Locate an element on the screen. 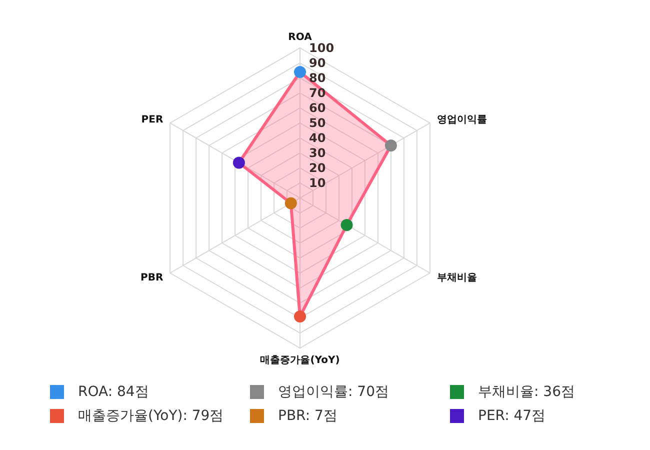 The height and width of the screenshot is (450, 650). spoke-label: PBR is located at coordinates (152, 278).